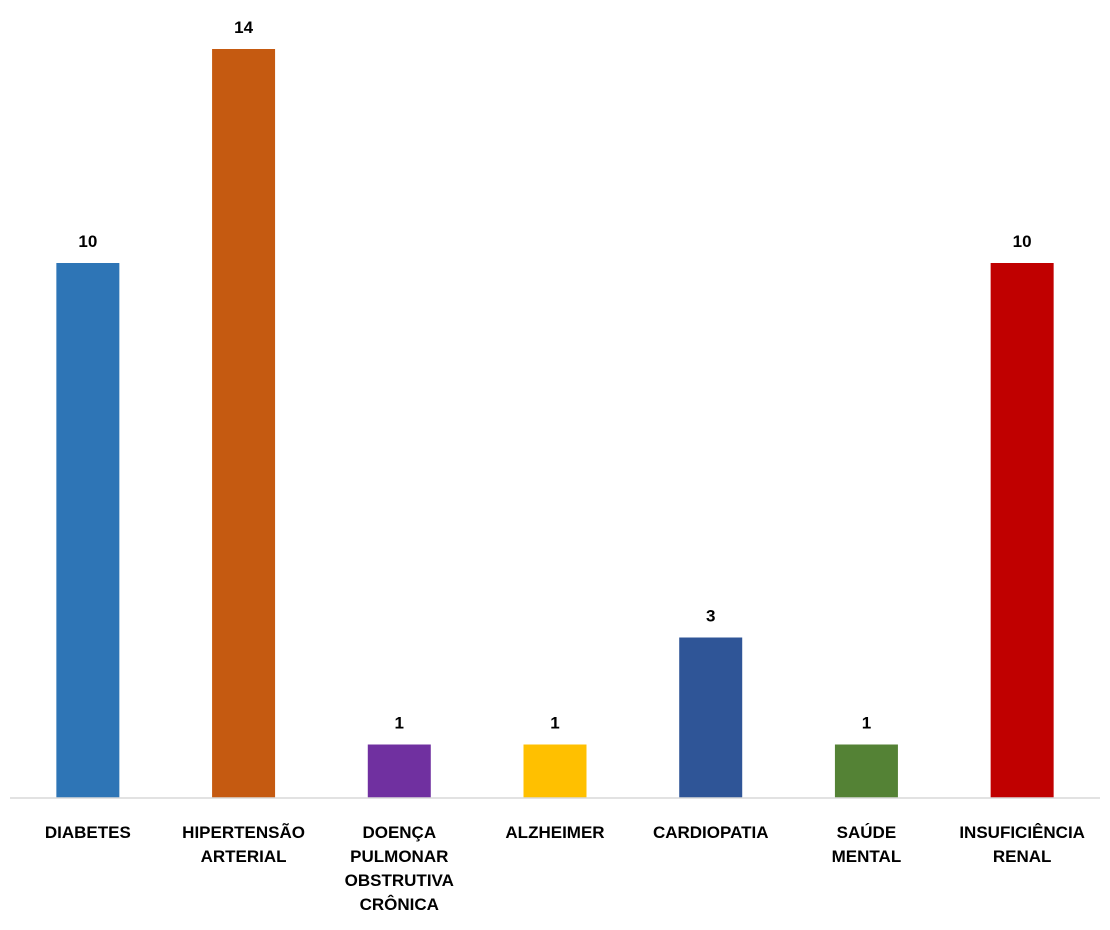 This screenshot has width=1110, height=930. What do you see at coordinates (243, 832) in the screenshot?
I see `category-label-line: HIPERTENSÃO` at bounding box center [243, 832].